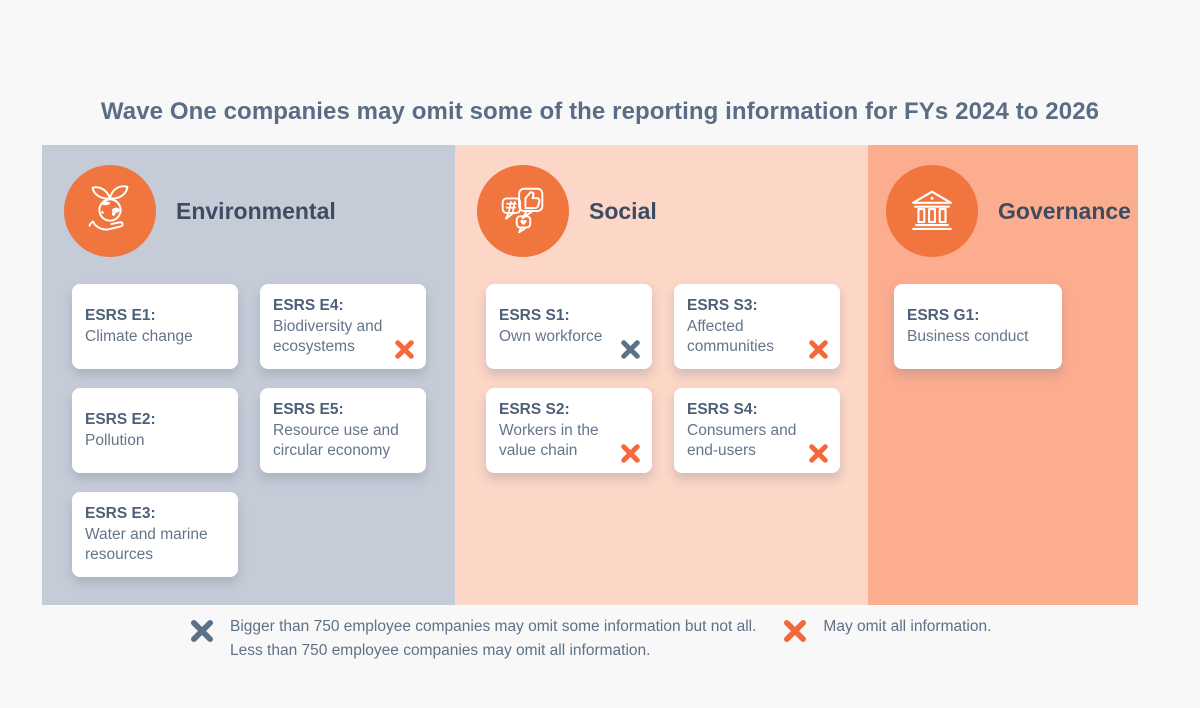 Image resolution: width=1200 pixels, height=708 pixels. What do you see at coordinates (256, 210) in the screenshot?
I see `environmental-heading: Environmental` at bounding box center [256, 210].